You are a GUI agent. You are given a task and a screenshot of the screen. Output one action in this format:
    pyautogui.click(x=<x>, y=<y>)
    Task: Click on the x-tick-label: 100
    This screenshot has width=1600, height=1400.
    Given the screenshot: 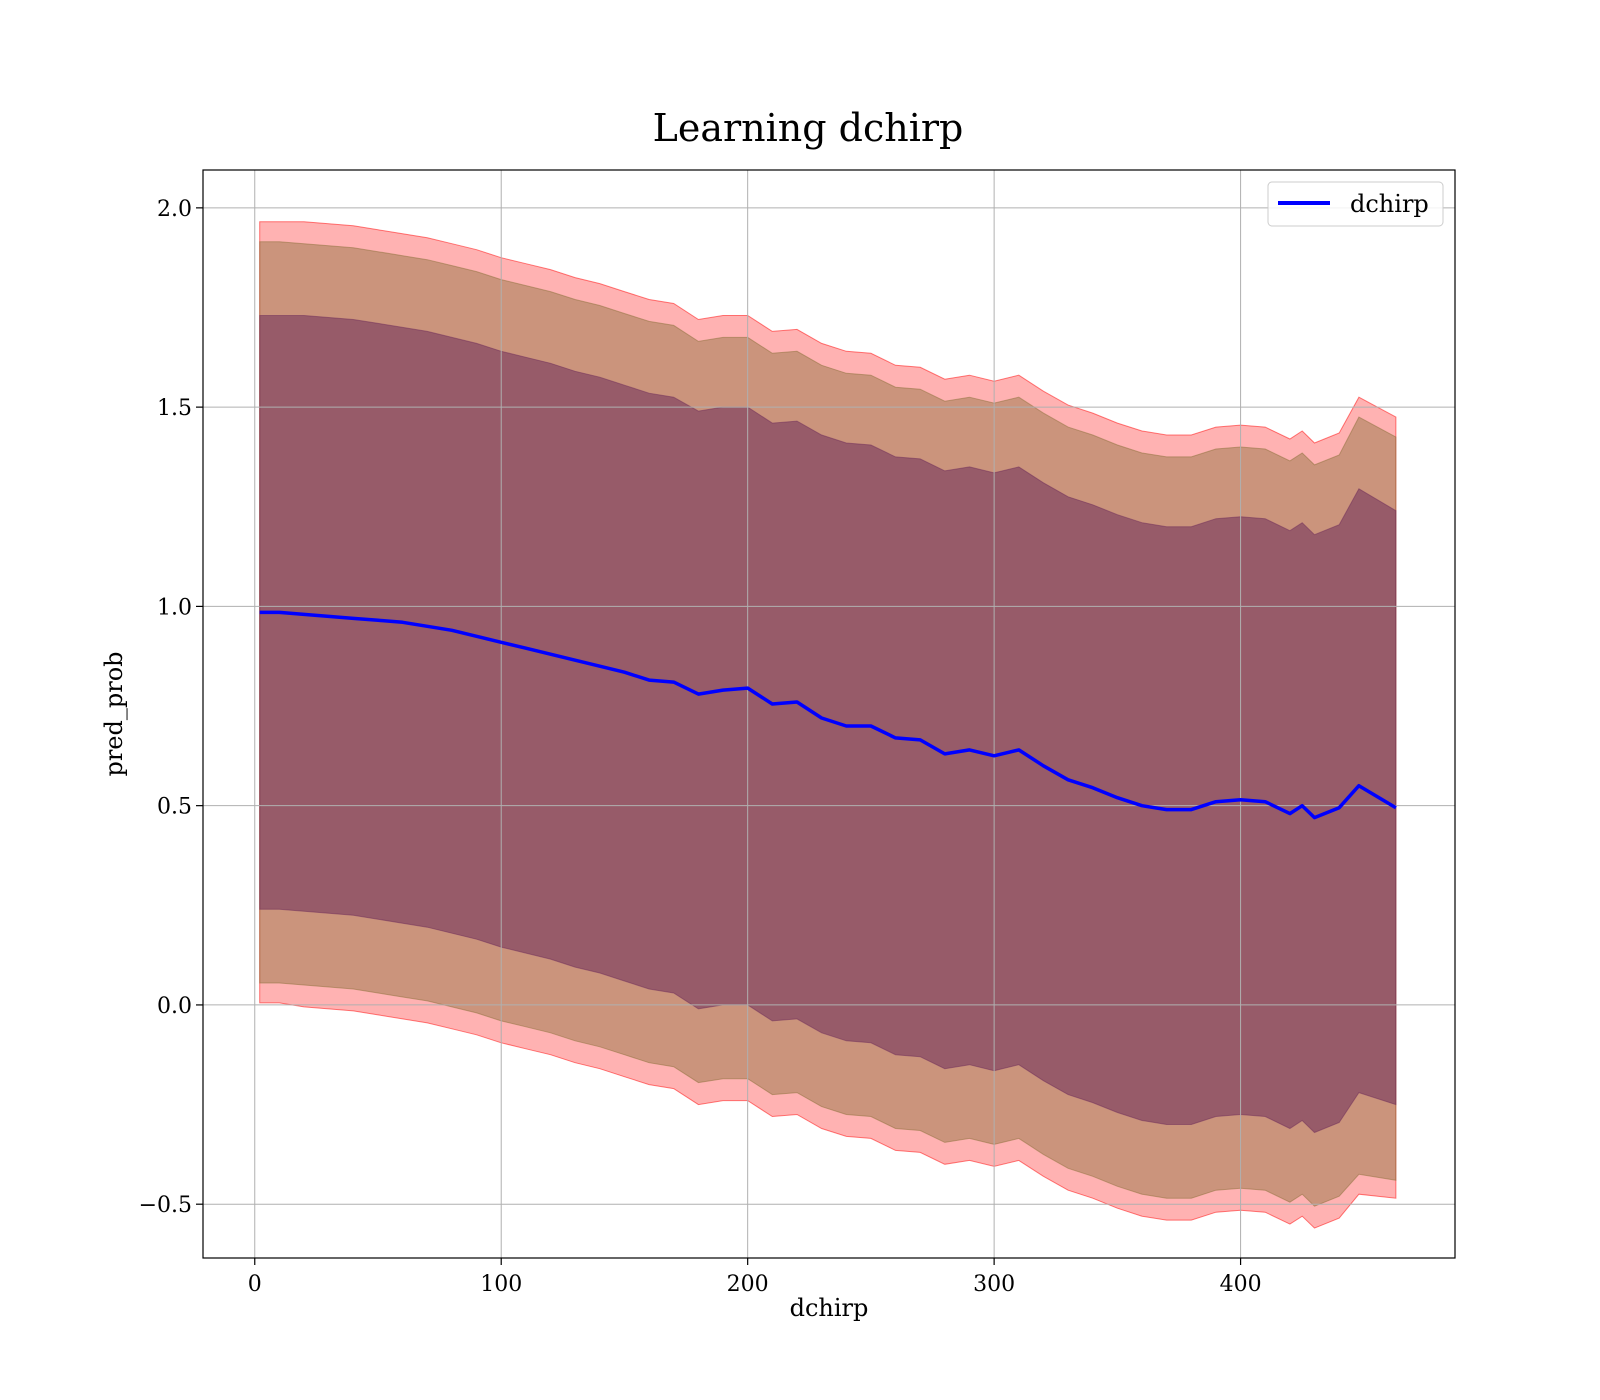 What is the action you would take?
    pyautogui.click(x=501, y=1284)
    